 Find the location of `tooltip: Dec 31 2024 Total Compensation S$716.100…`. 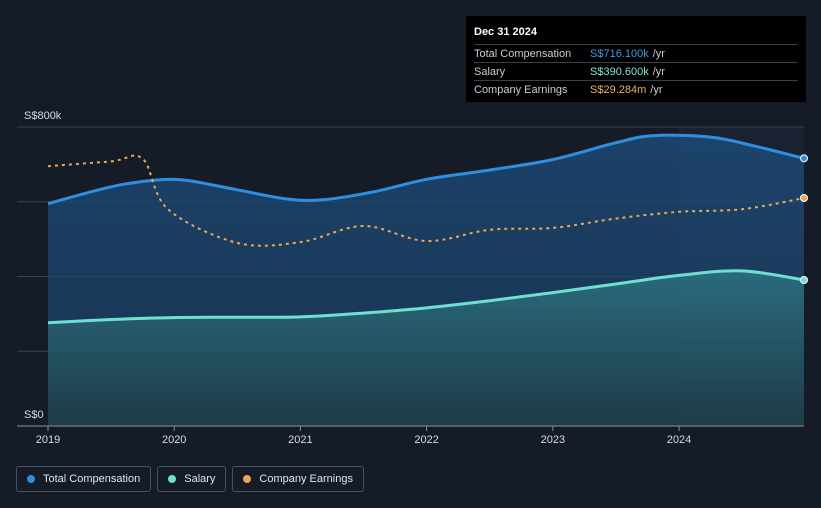

tooltip: Dec 31 2024 Total Compensation S$716.100… is located at coordinates (636, 59).